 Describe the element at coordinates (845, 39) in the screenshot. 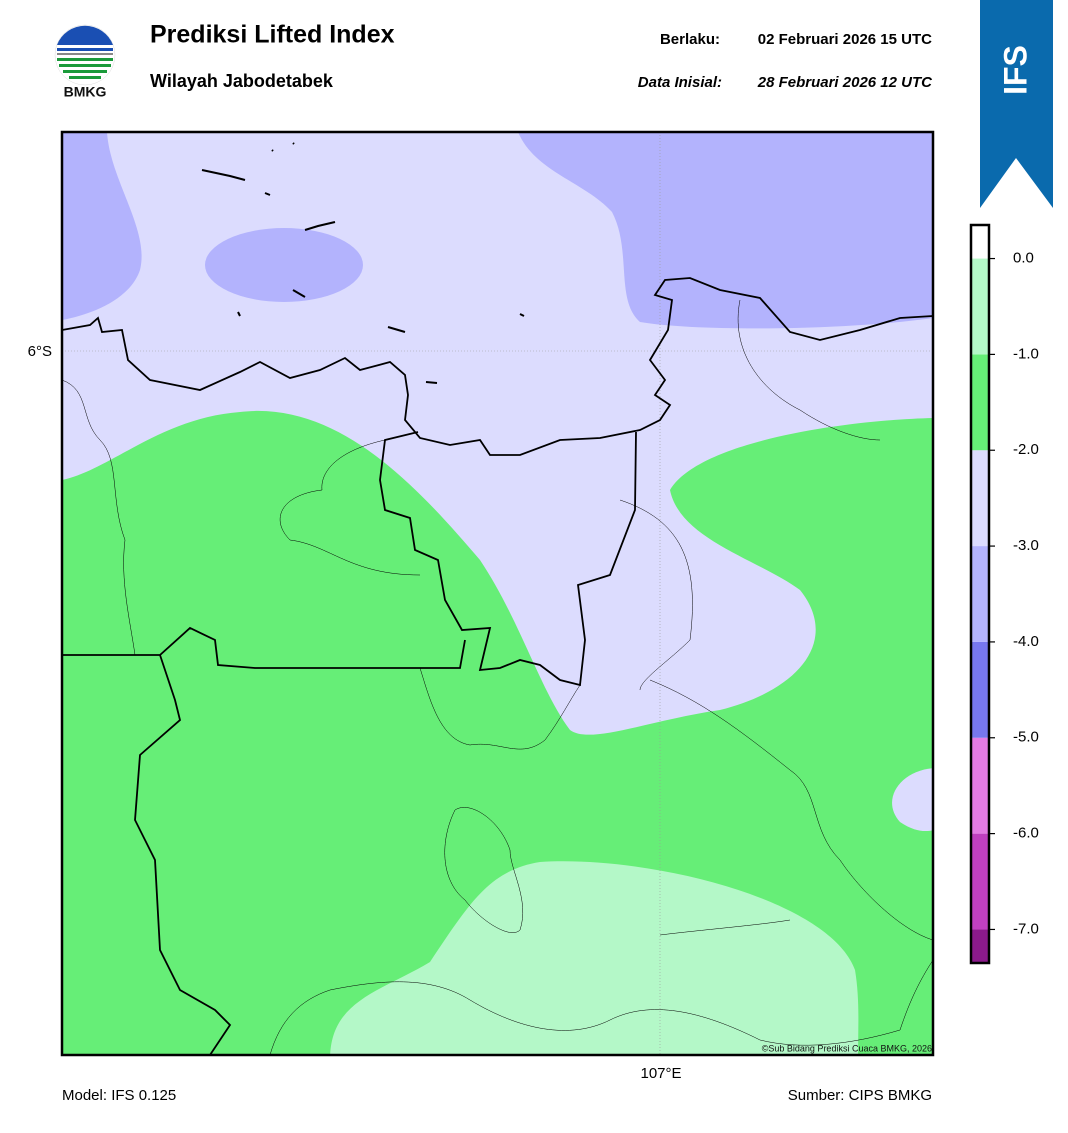

I see `valid-time: 02 Februari 2026 15 UTC` at that location.